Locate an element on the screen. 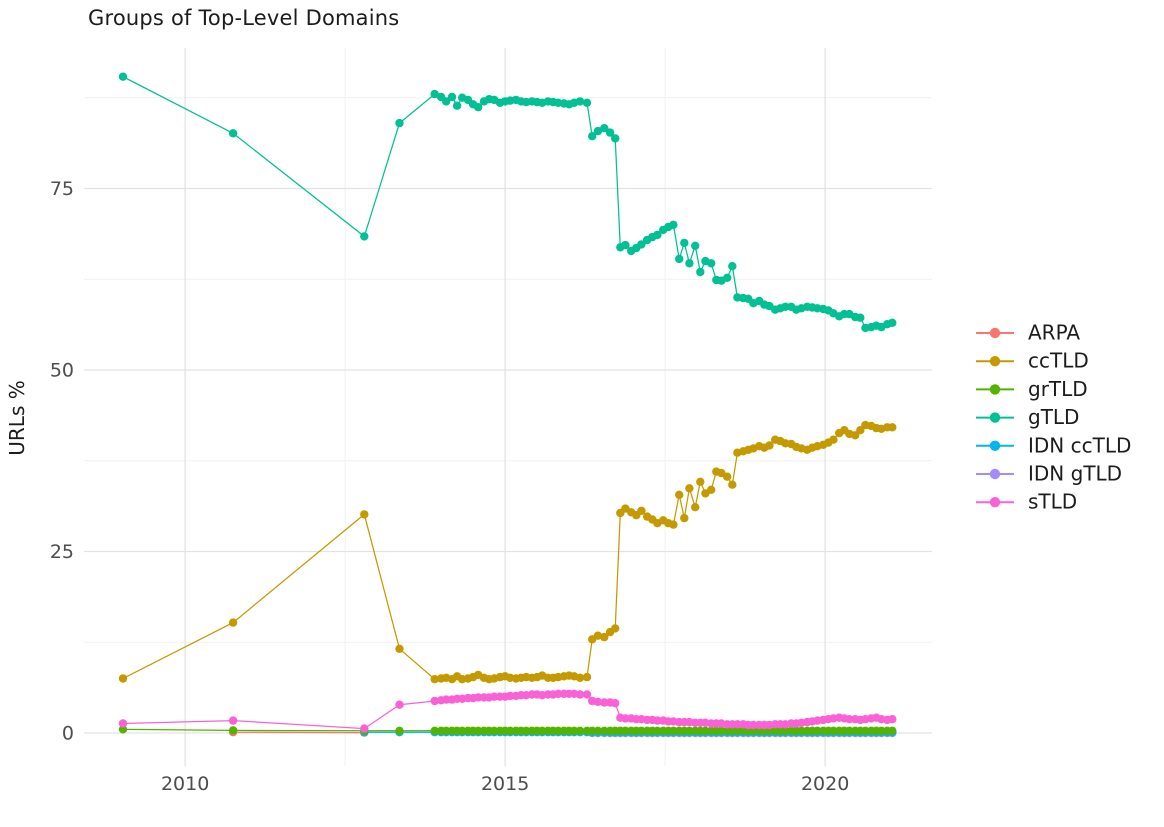 The width and height of the screenshot is (1164, 827). legend-key-point-IDN-gTLD is located at coordinates (995, 474).